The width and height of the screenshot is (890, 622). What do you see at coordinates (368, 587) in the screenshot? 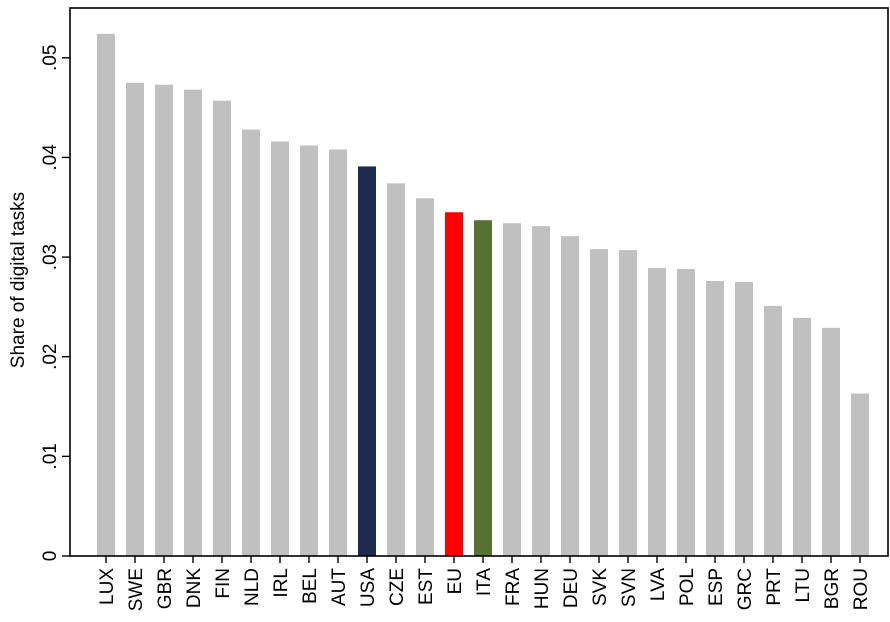
I see `x-tick-label: USA` at bounding box center [368, 587].